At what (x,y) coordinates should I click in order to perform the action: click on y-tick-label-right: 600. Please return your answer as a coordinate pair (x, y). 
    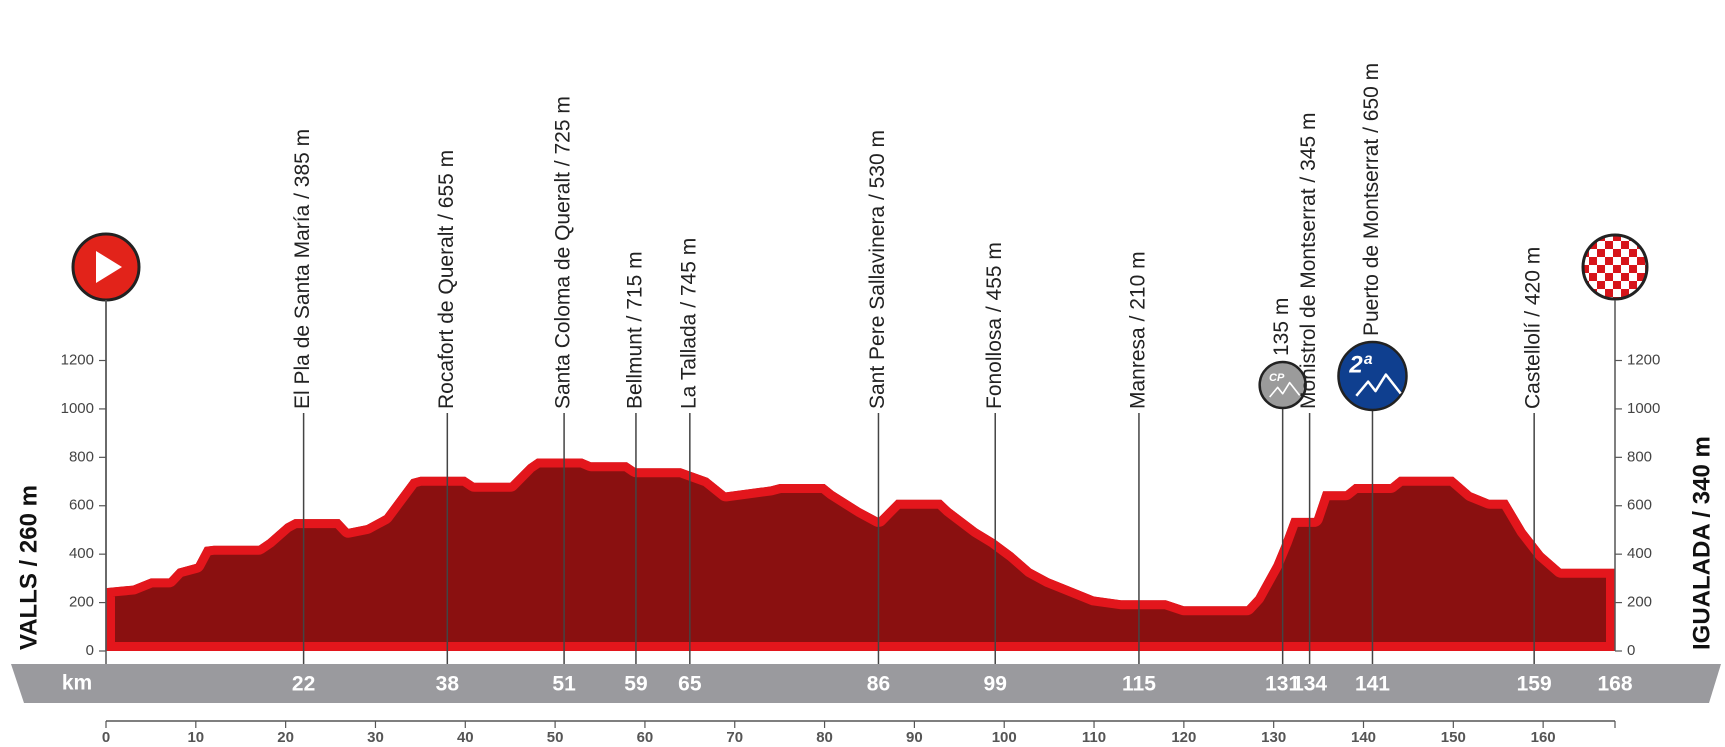
    Looking at the image, I should click on (1639, 505).